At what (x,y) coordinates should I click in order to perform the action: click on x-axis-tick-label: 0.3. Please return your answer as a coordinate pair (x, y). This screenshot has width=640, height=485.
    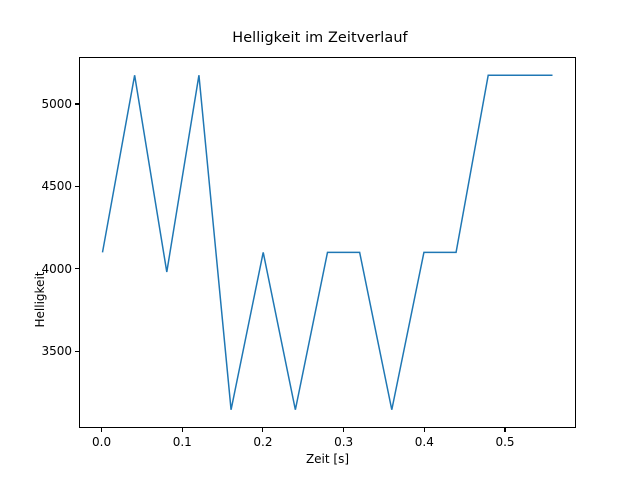
    Looking at the image, I should click on (344, 442).